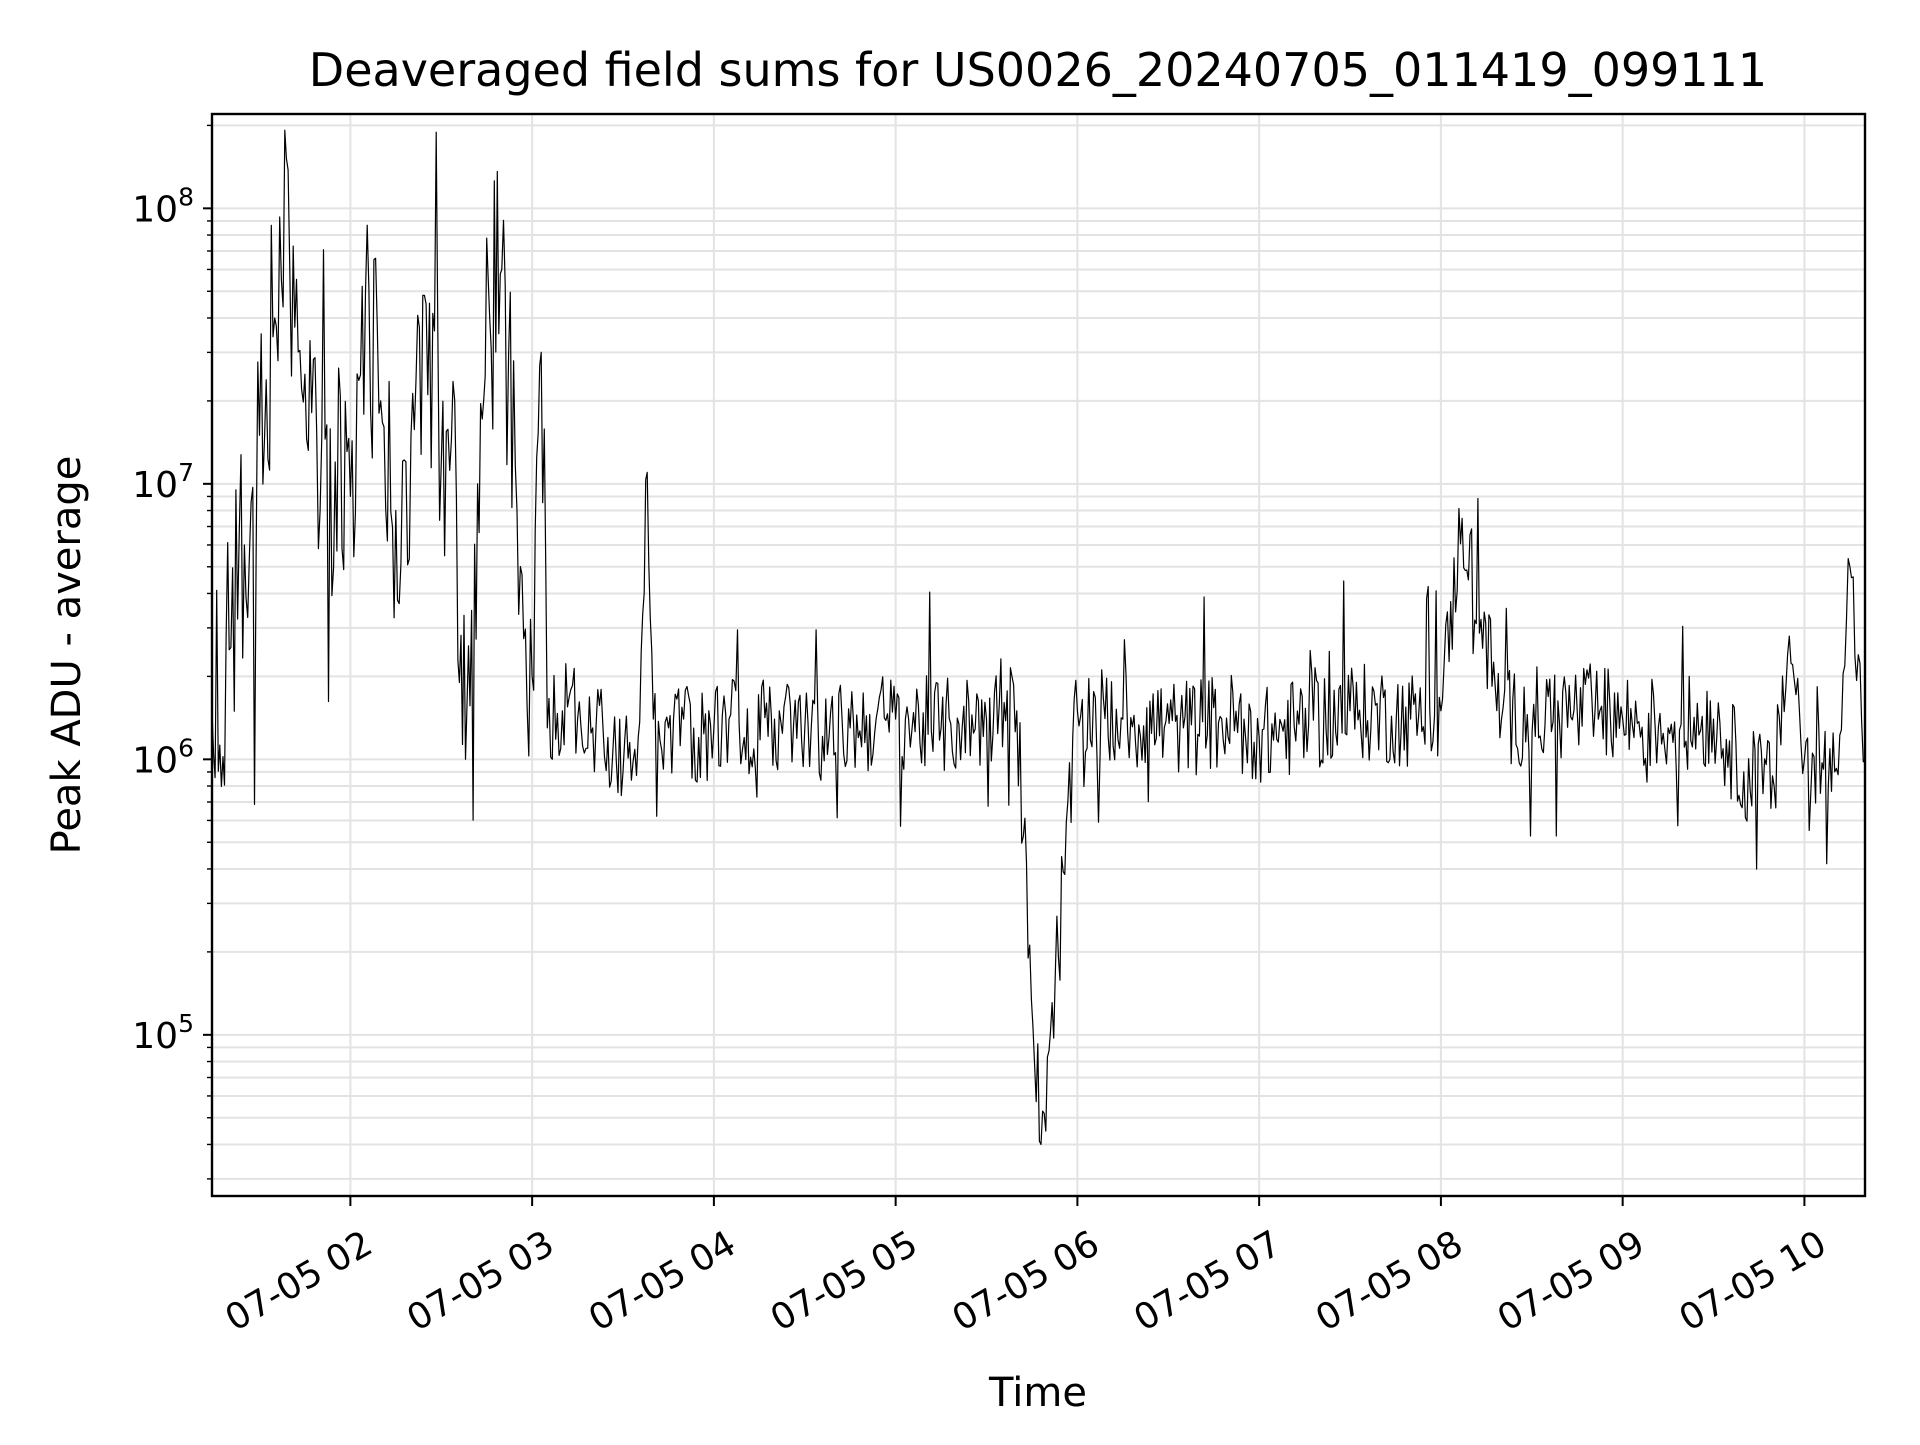  I want to click on x-tick-label: 07-05 05, so click(844, 1281).